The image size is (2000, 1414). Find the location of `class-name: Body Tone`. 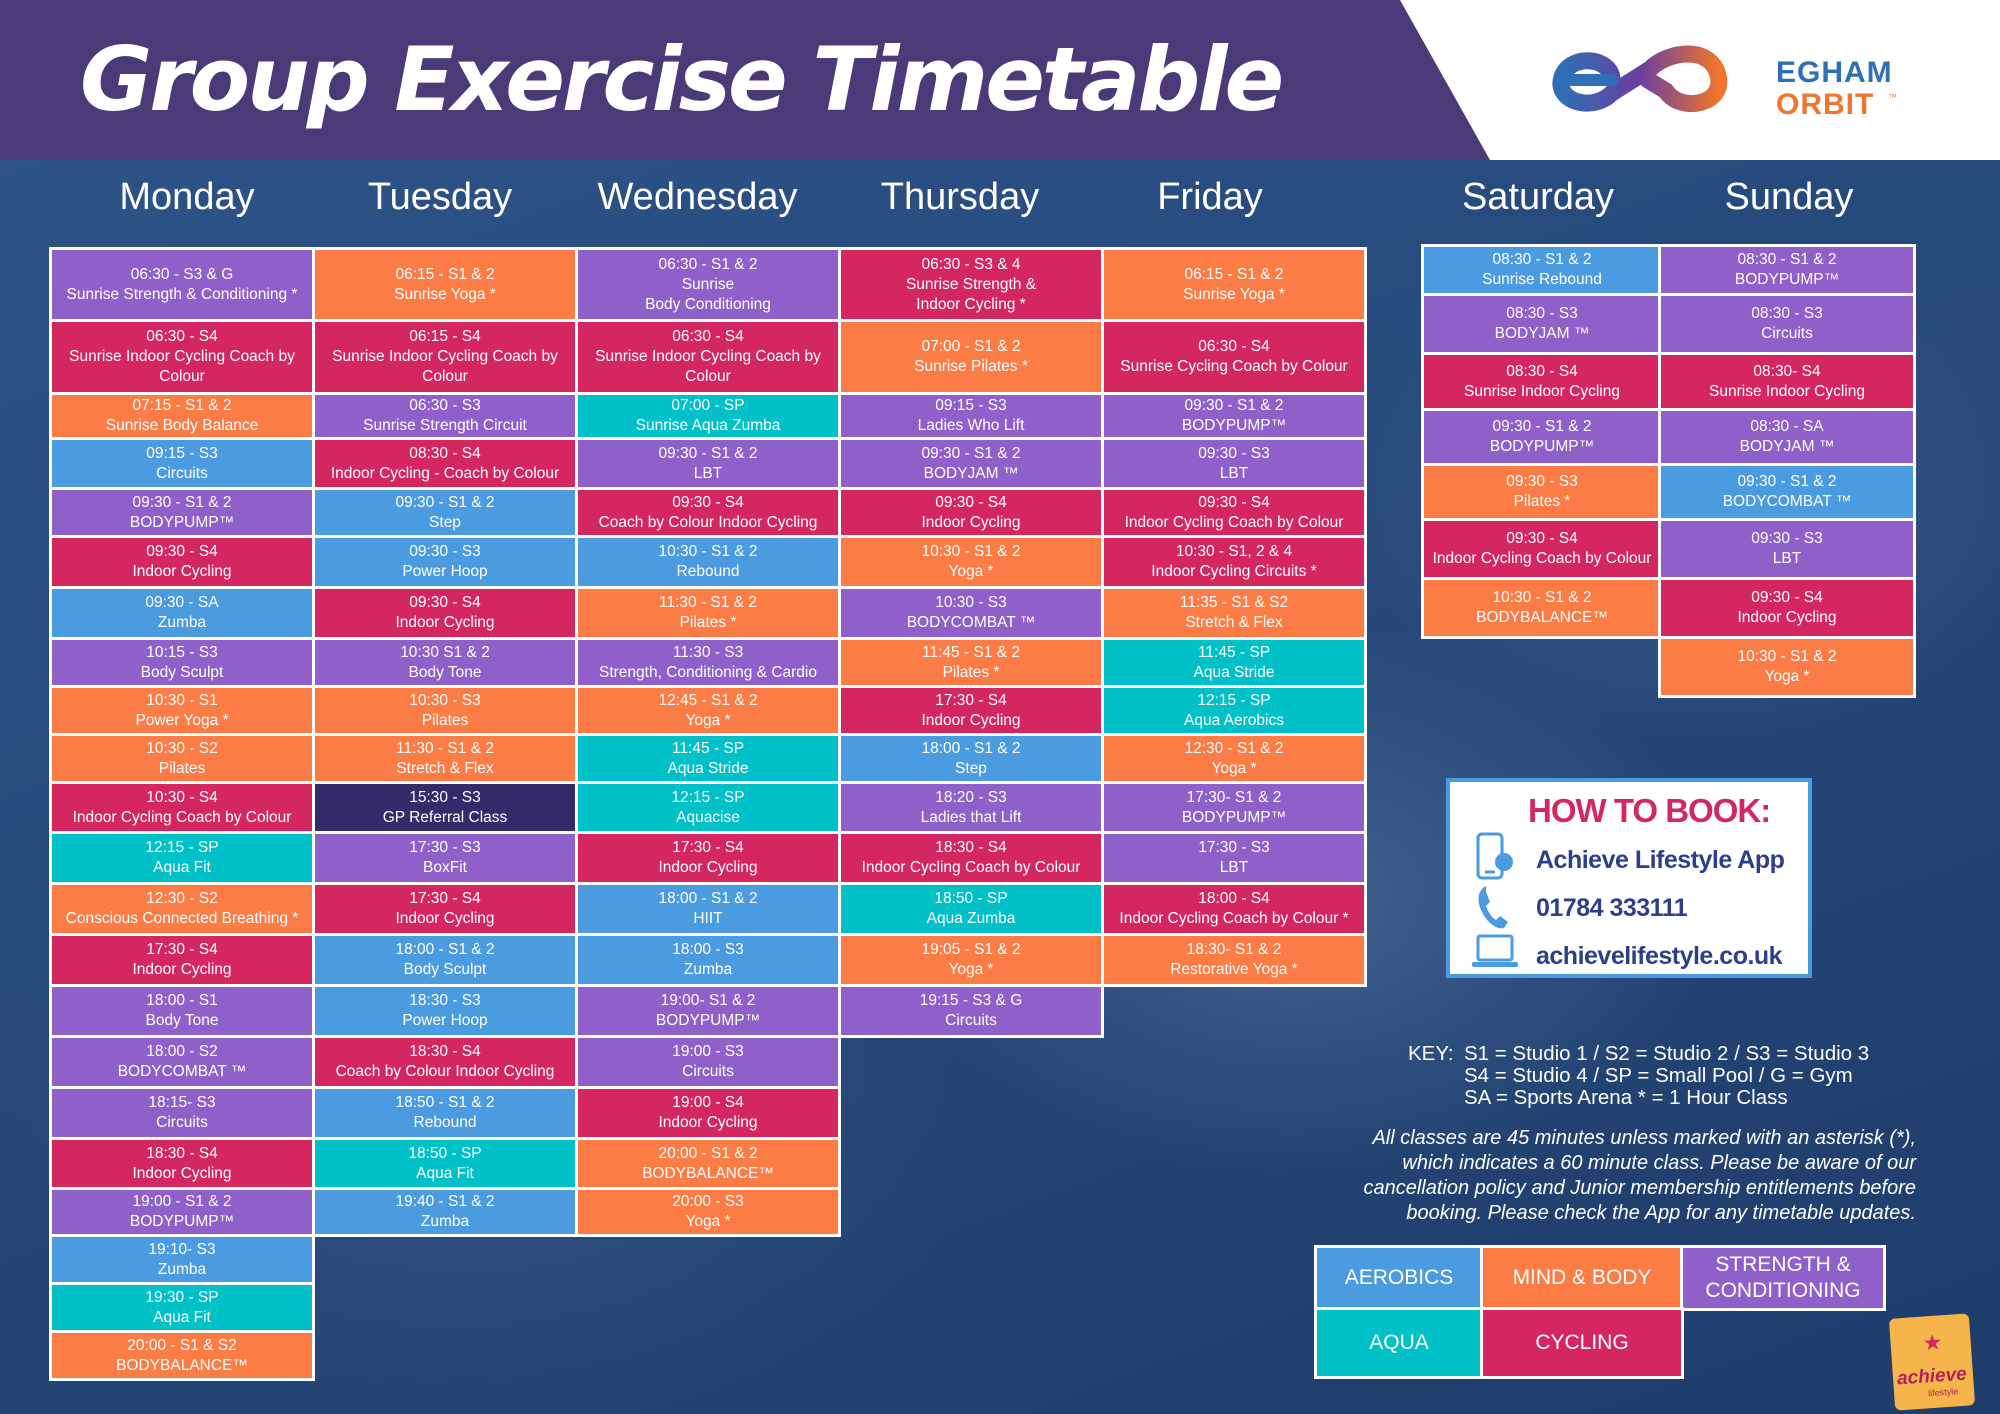

class-name: Body Tone is located at coordinates (182, 1020).